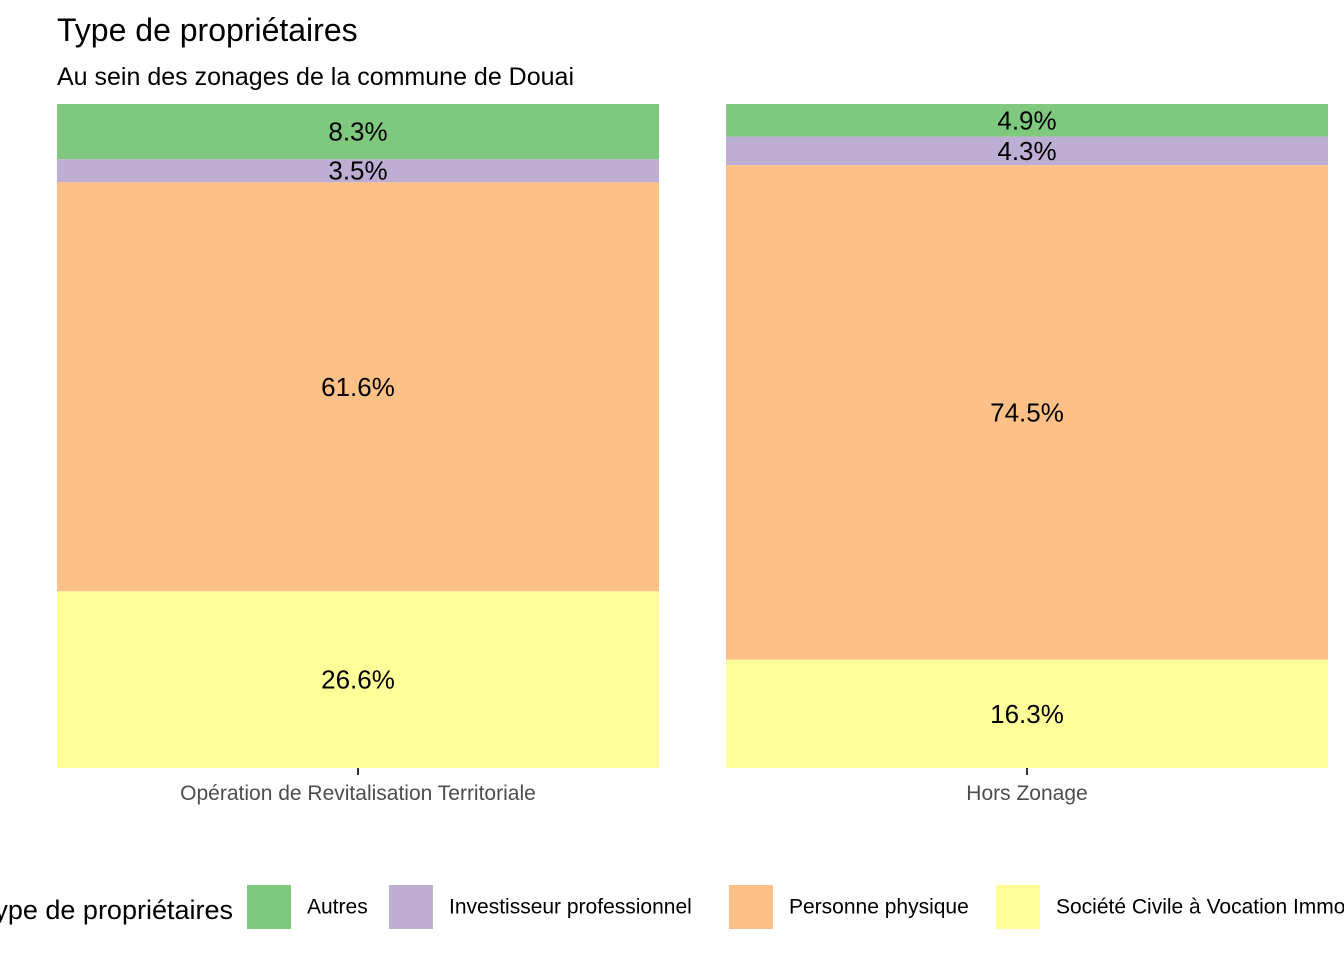  What do you see at coordinates (116, 910) in the screenshot?
I see `legend-title: Type de propriétaires` at bounding box center [116, 910].